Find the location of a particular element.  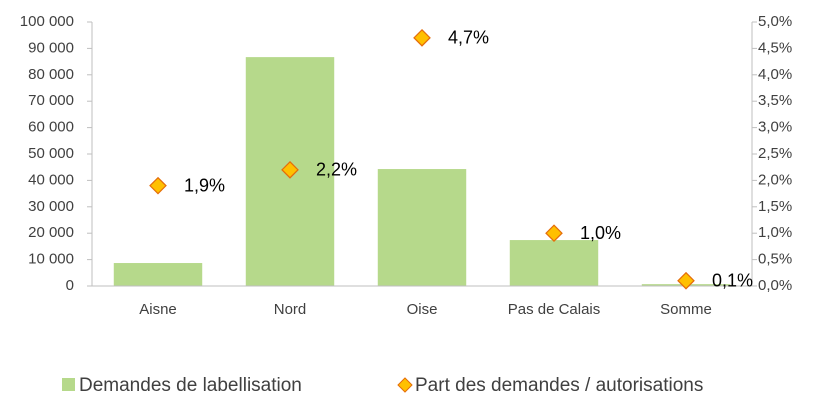

y-tick-label: 30 000 is located at coordinates (51, 206).